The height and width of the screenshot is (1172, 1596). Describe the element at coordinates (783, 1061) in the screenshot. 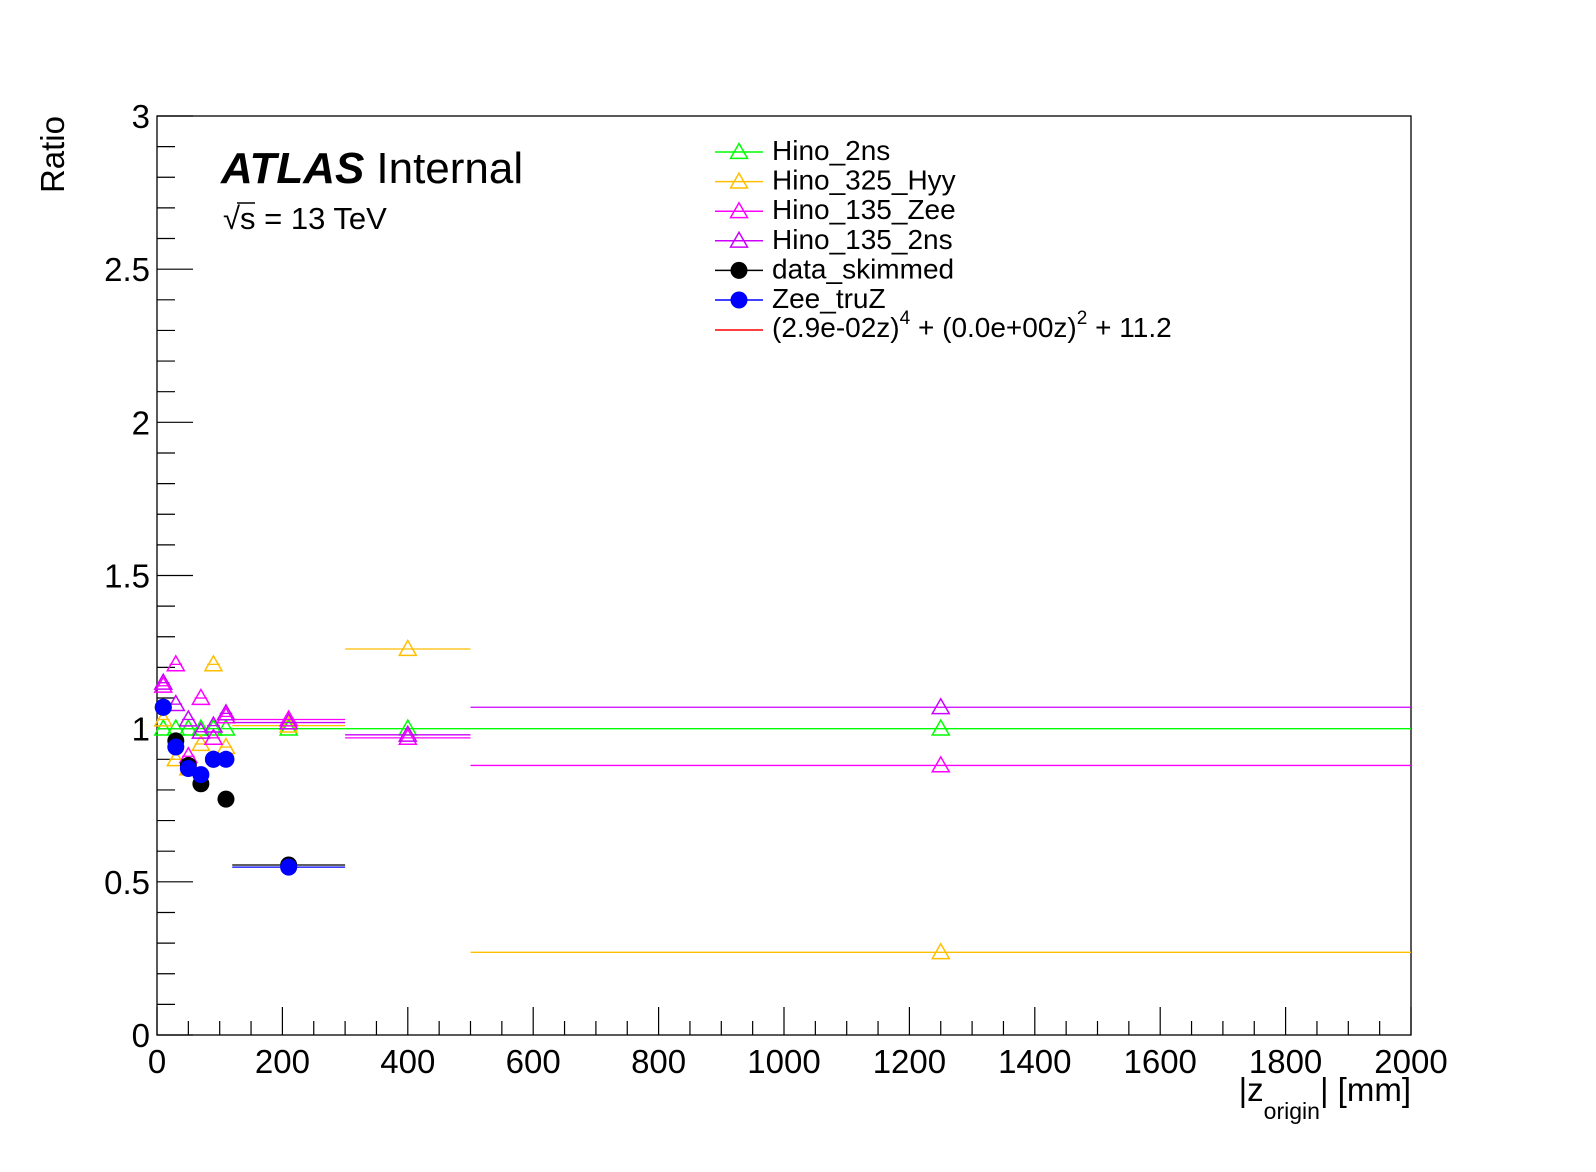

I see `x-tick-label: 1000` at that location.